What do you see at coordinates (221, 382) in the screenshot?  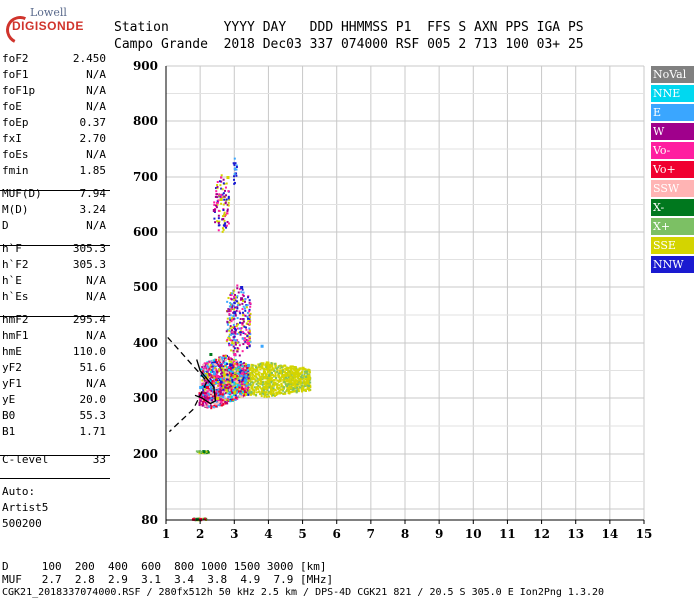 I see `series-point-nnw` at bounding box center [221, 382].